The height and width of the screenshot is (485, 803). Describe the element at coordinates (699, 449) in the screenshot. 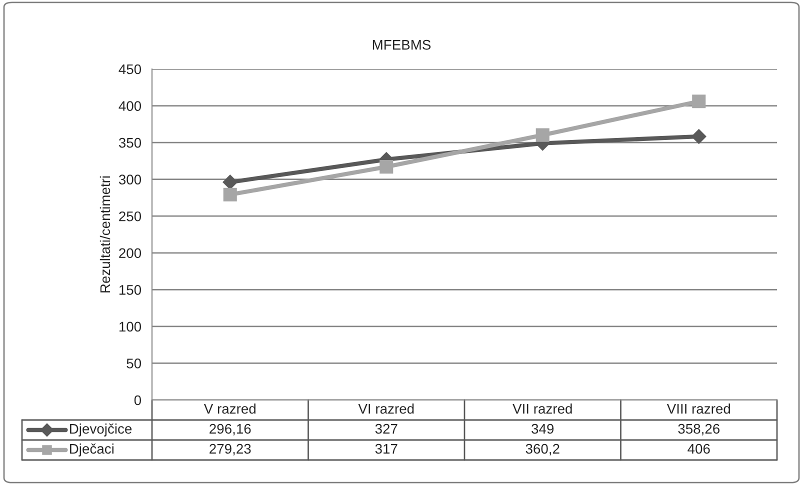

I see `data-label: 406` at that location.